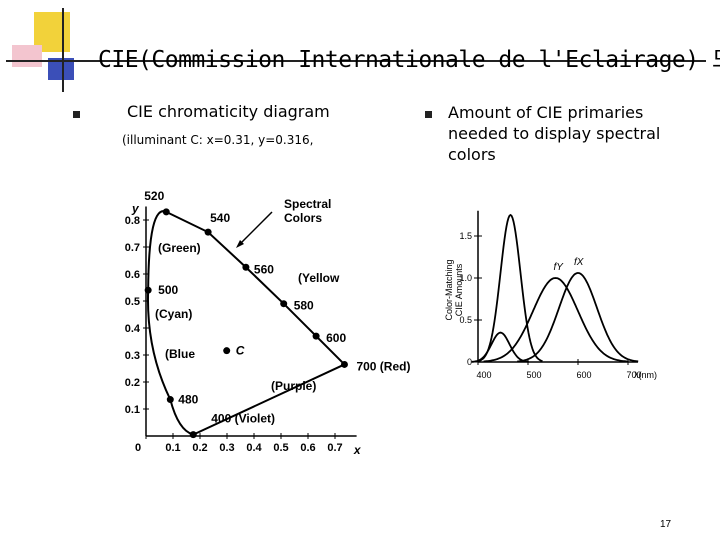 Image resolution: width=720 pixels, height=540 pixels. Describe the element at coordinates (218, 140) in the screenshot. I see `left-bullet-subtext: (illuminant C: x=0.31, y=0.316,` at that location.